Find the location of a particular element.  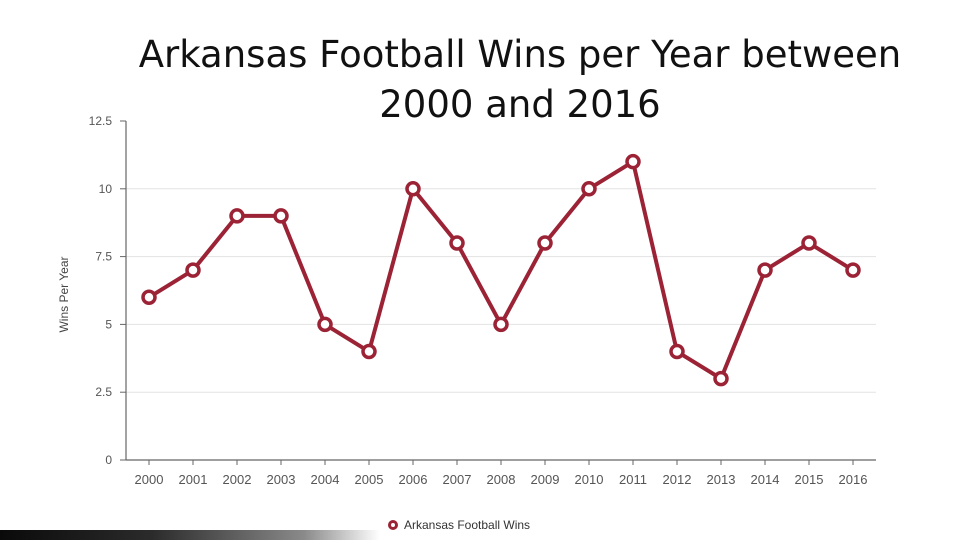

legend-label: Arkansas Football Wins is located at coordinates (467, 525).